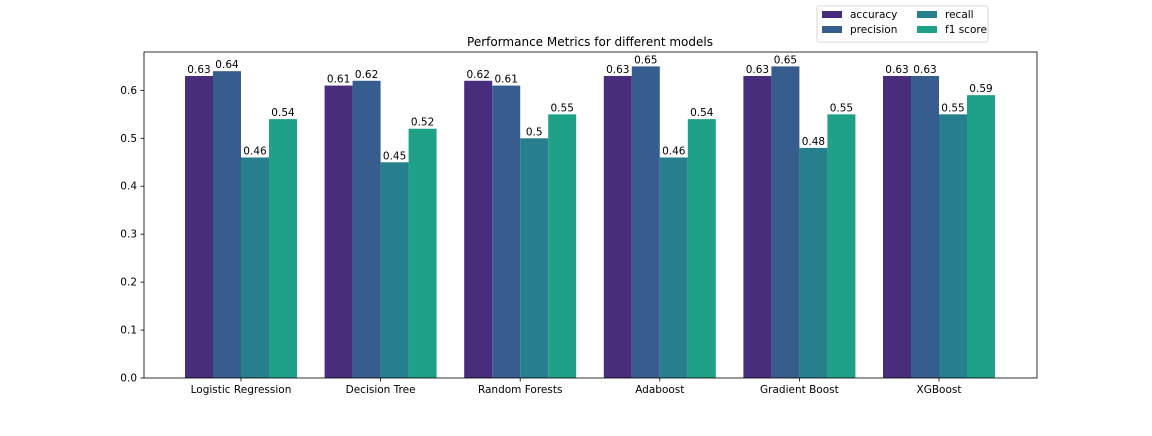 This screenshot has height=436, width=1152. Describe the element at coordinates (939, 390) in the screenshot. I see `x-tick-label: XGBoost` at that location.